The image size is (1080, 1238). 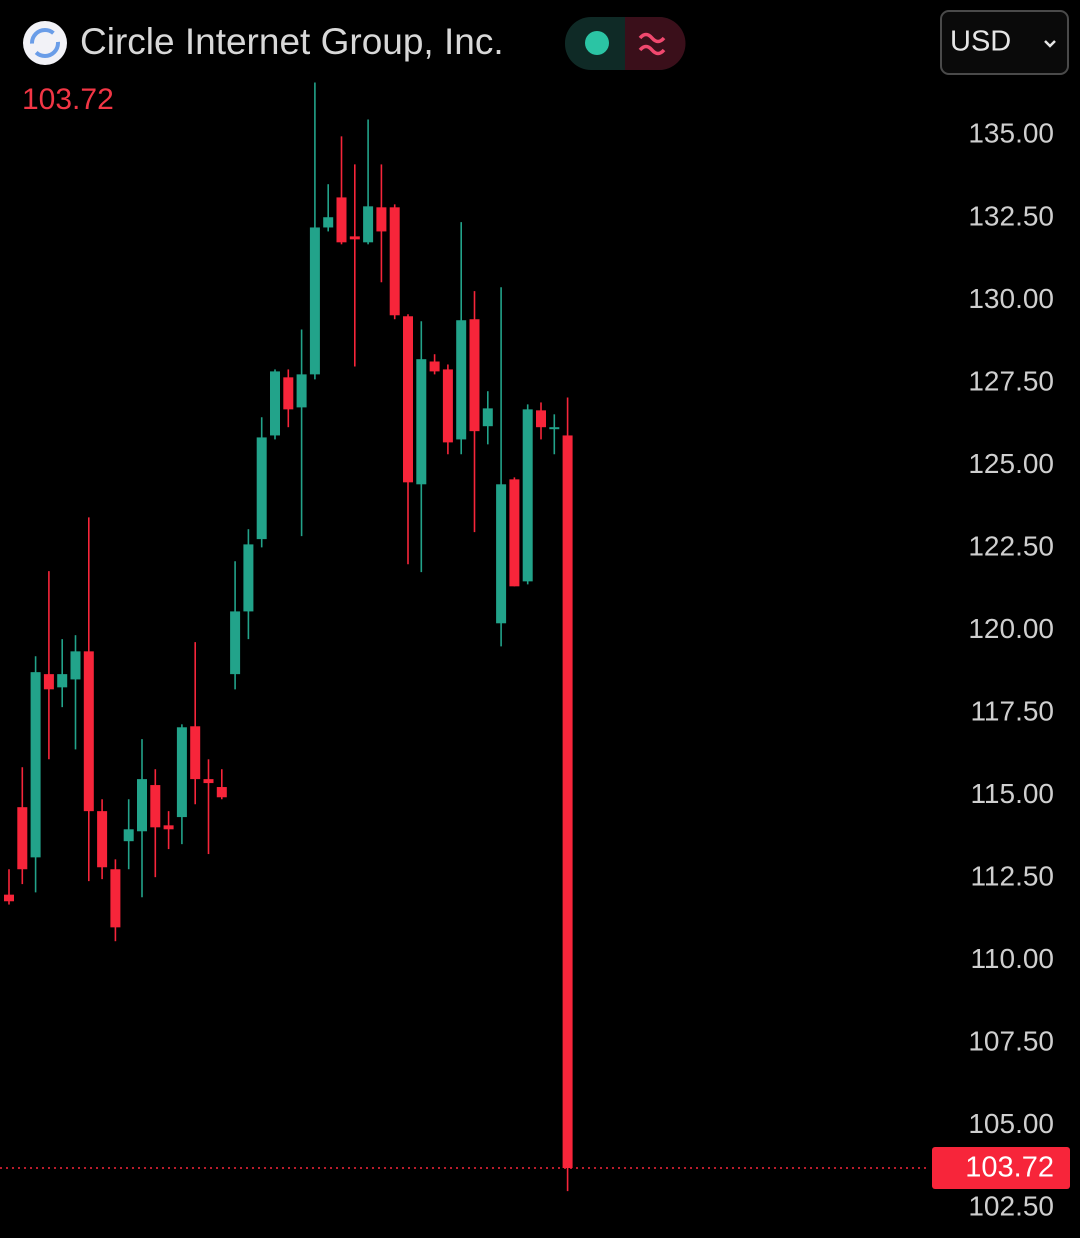 I want to click on currency-dropdown, so click(x=1004, y=42).